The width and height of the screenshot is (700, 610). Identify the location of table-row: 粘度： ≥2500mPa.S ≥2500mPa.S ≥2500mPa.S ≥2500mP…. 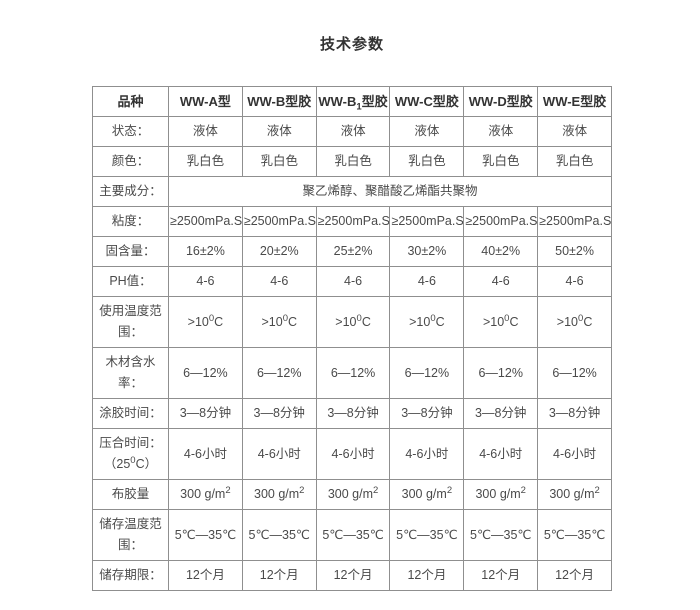
(352, 221).